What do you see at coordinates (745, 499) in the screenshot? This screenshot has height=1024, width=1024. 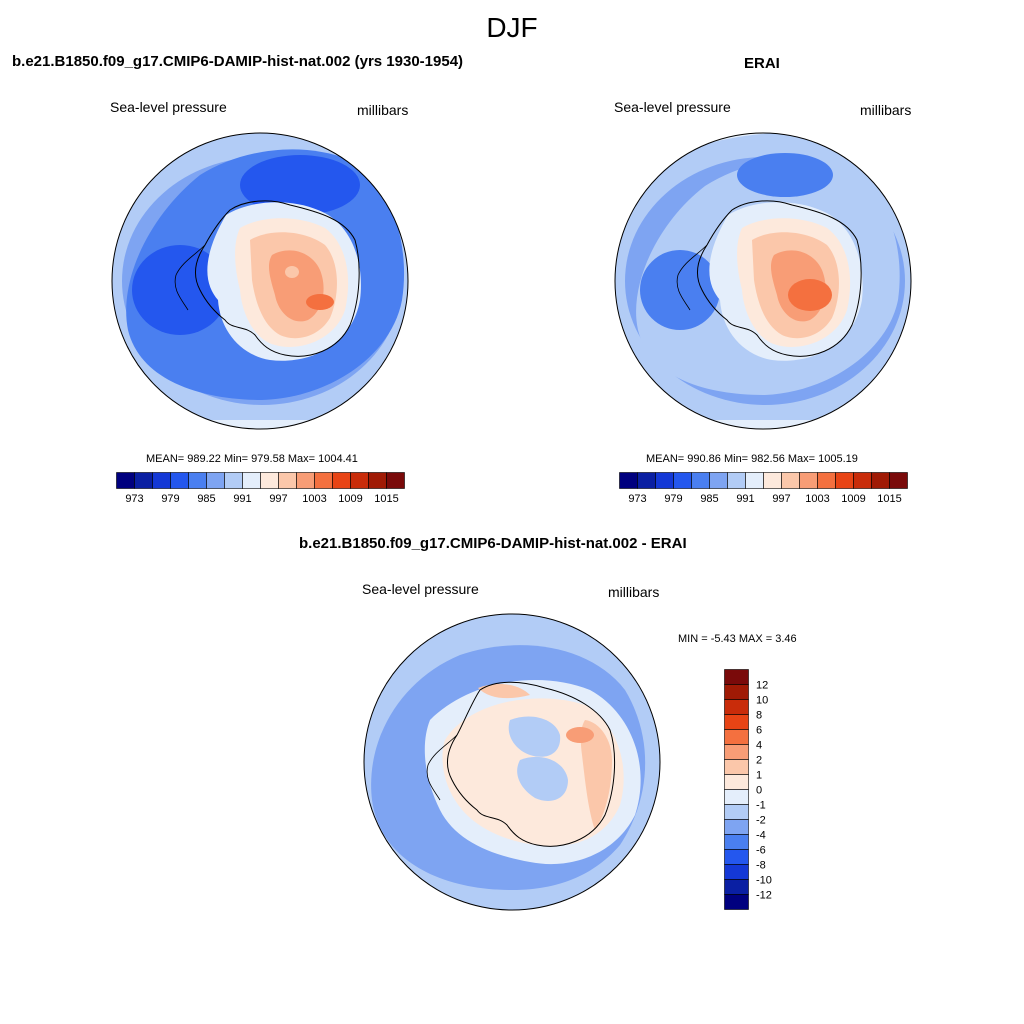 I see `panel-2-colorbar-tick-label: 991` at bounding box center [745, 499].